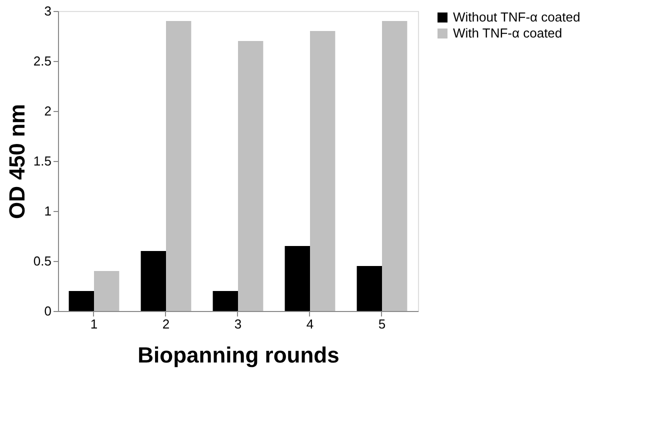 The height and width of the screenshot is (423, 645). Describe the element at coordinates (48, 11) in the screenshot. I see `y-tick-label: 3` at that location.